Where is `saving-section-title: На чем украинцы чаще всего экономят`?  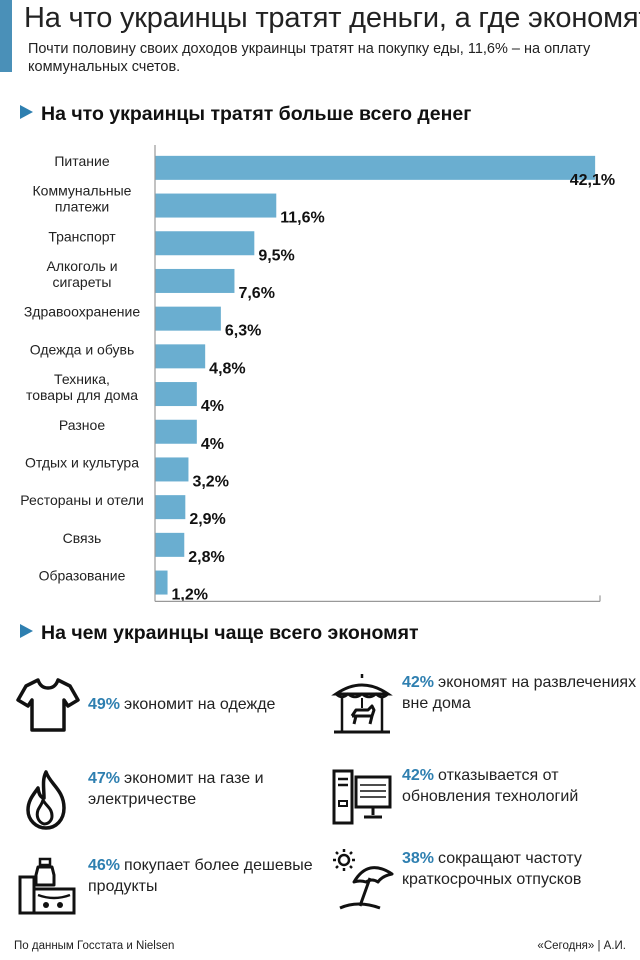
saving-section-title: На чем украинцы чаще всего экономят is located at coordinates (219, 633).